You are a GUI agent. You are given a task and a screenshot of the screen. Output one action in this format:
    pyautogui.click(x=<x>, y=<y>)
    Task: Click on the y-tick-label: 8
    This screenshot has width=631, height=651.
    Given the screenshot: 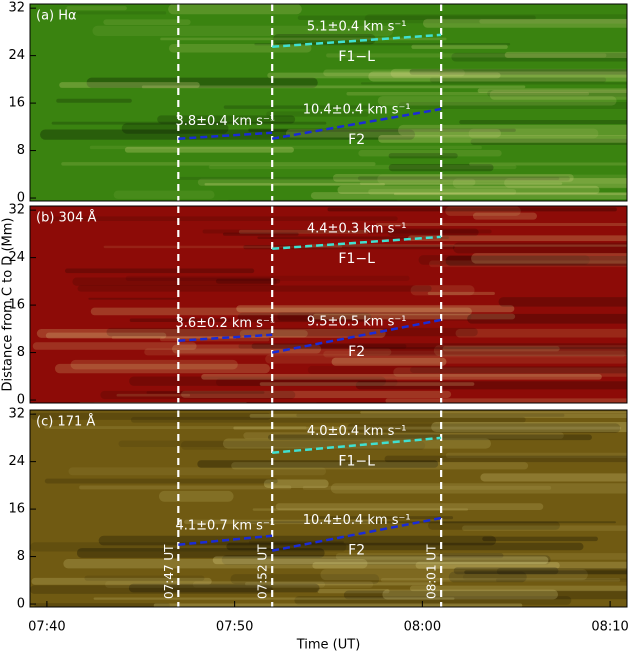 What is the action you would take?
    pyautogui.click(x=21, y=150)
    